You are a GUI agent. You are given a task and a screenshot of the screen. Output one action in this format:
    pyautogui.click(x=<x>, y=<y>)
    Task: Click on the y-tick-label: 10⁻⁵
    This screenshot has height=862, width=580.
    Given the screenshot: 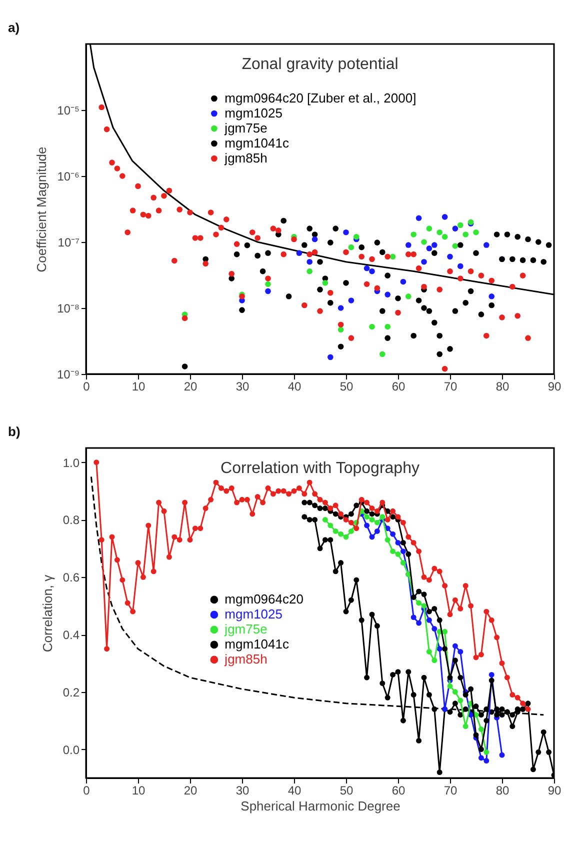 What is the action you would take?
    pyautogui.click(x=68, y=111)
    